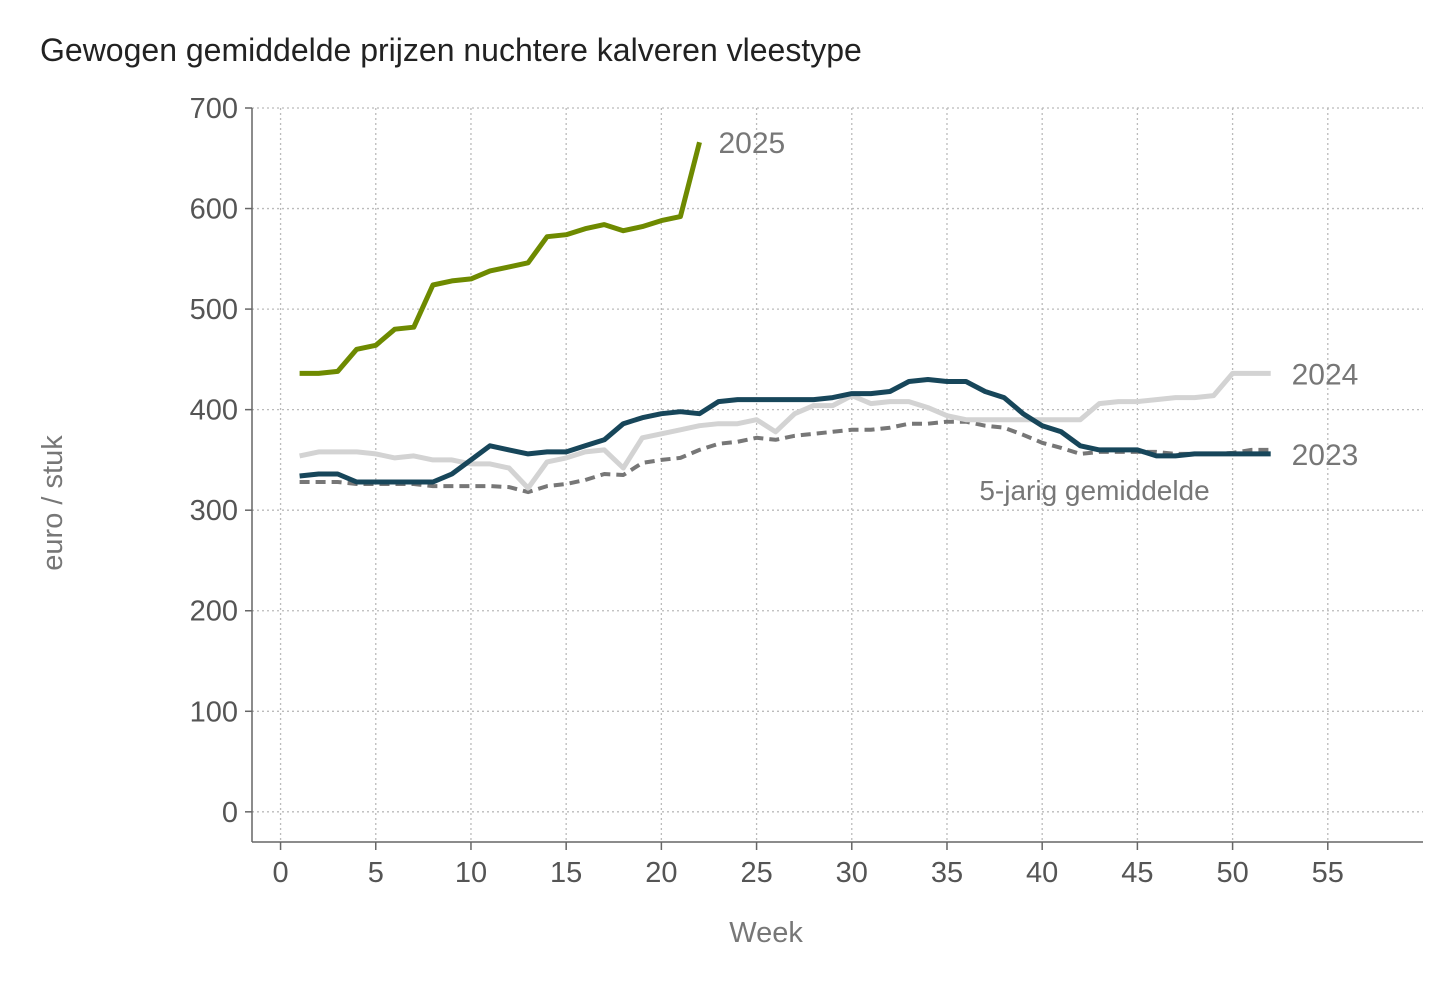 This screenshot has width=1456, height=994. Describe the element at coordinates (1137, 873) in the screenshot. I see `x-tick-label: 45` at that location.